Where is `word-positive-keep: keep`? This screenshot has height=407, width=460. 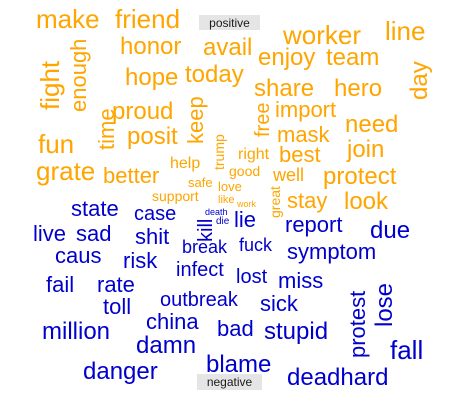 word-positive-keep: keep is located at coordinates (195, 120).